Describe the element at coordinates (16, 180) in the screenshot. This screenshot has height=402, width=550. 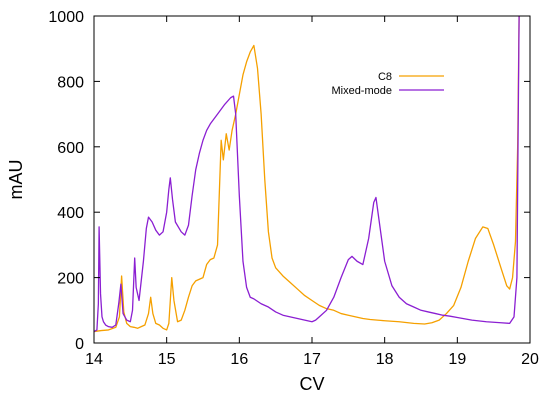
I see `y-axis-title: mAU` at that location.